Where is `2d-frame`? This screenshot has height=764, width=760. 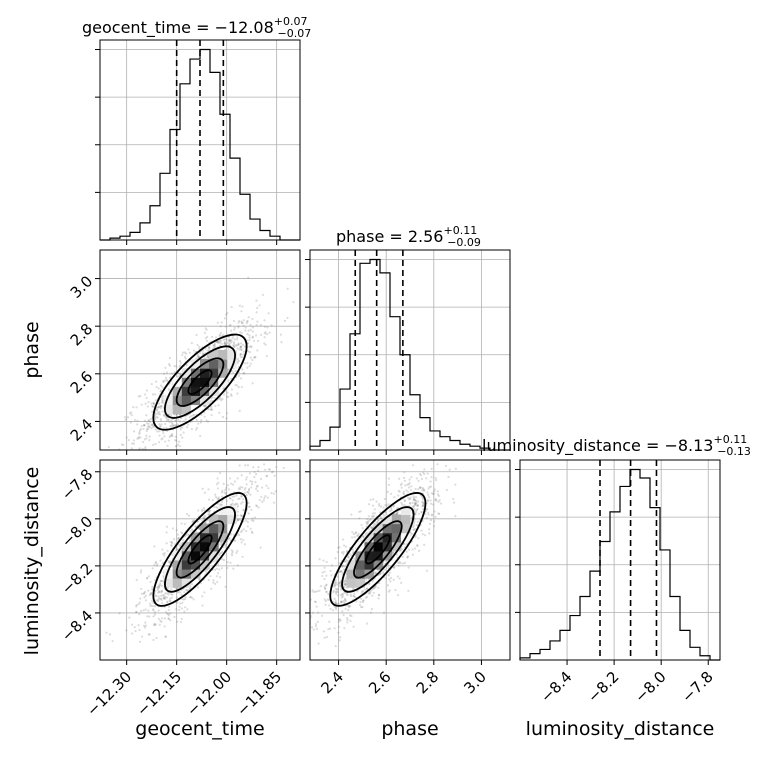 2d-frame is located at coordinates (410, 560).